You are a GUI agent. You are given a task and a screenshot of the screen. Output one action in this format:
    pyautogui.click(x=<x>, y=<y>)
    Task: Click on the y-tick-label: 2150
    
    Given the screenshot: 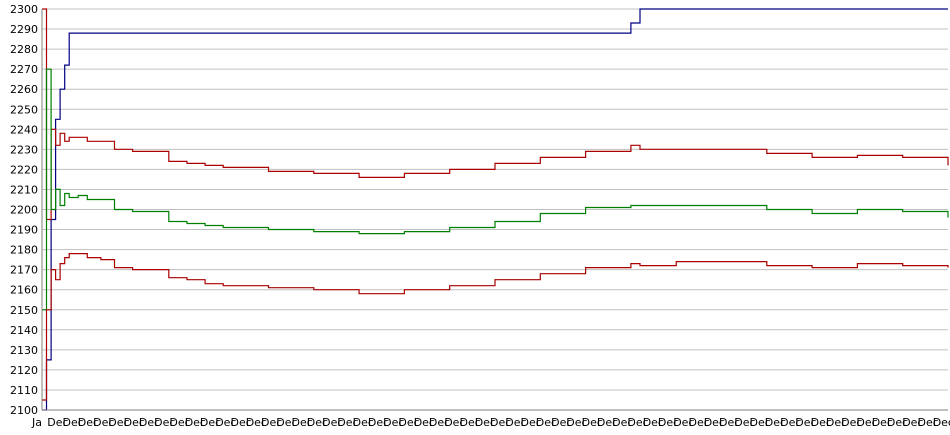 What is the action you would take?
    pyautogui.click(x=24, y=310)
    